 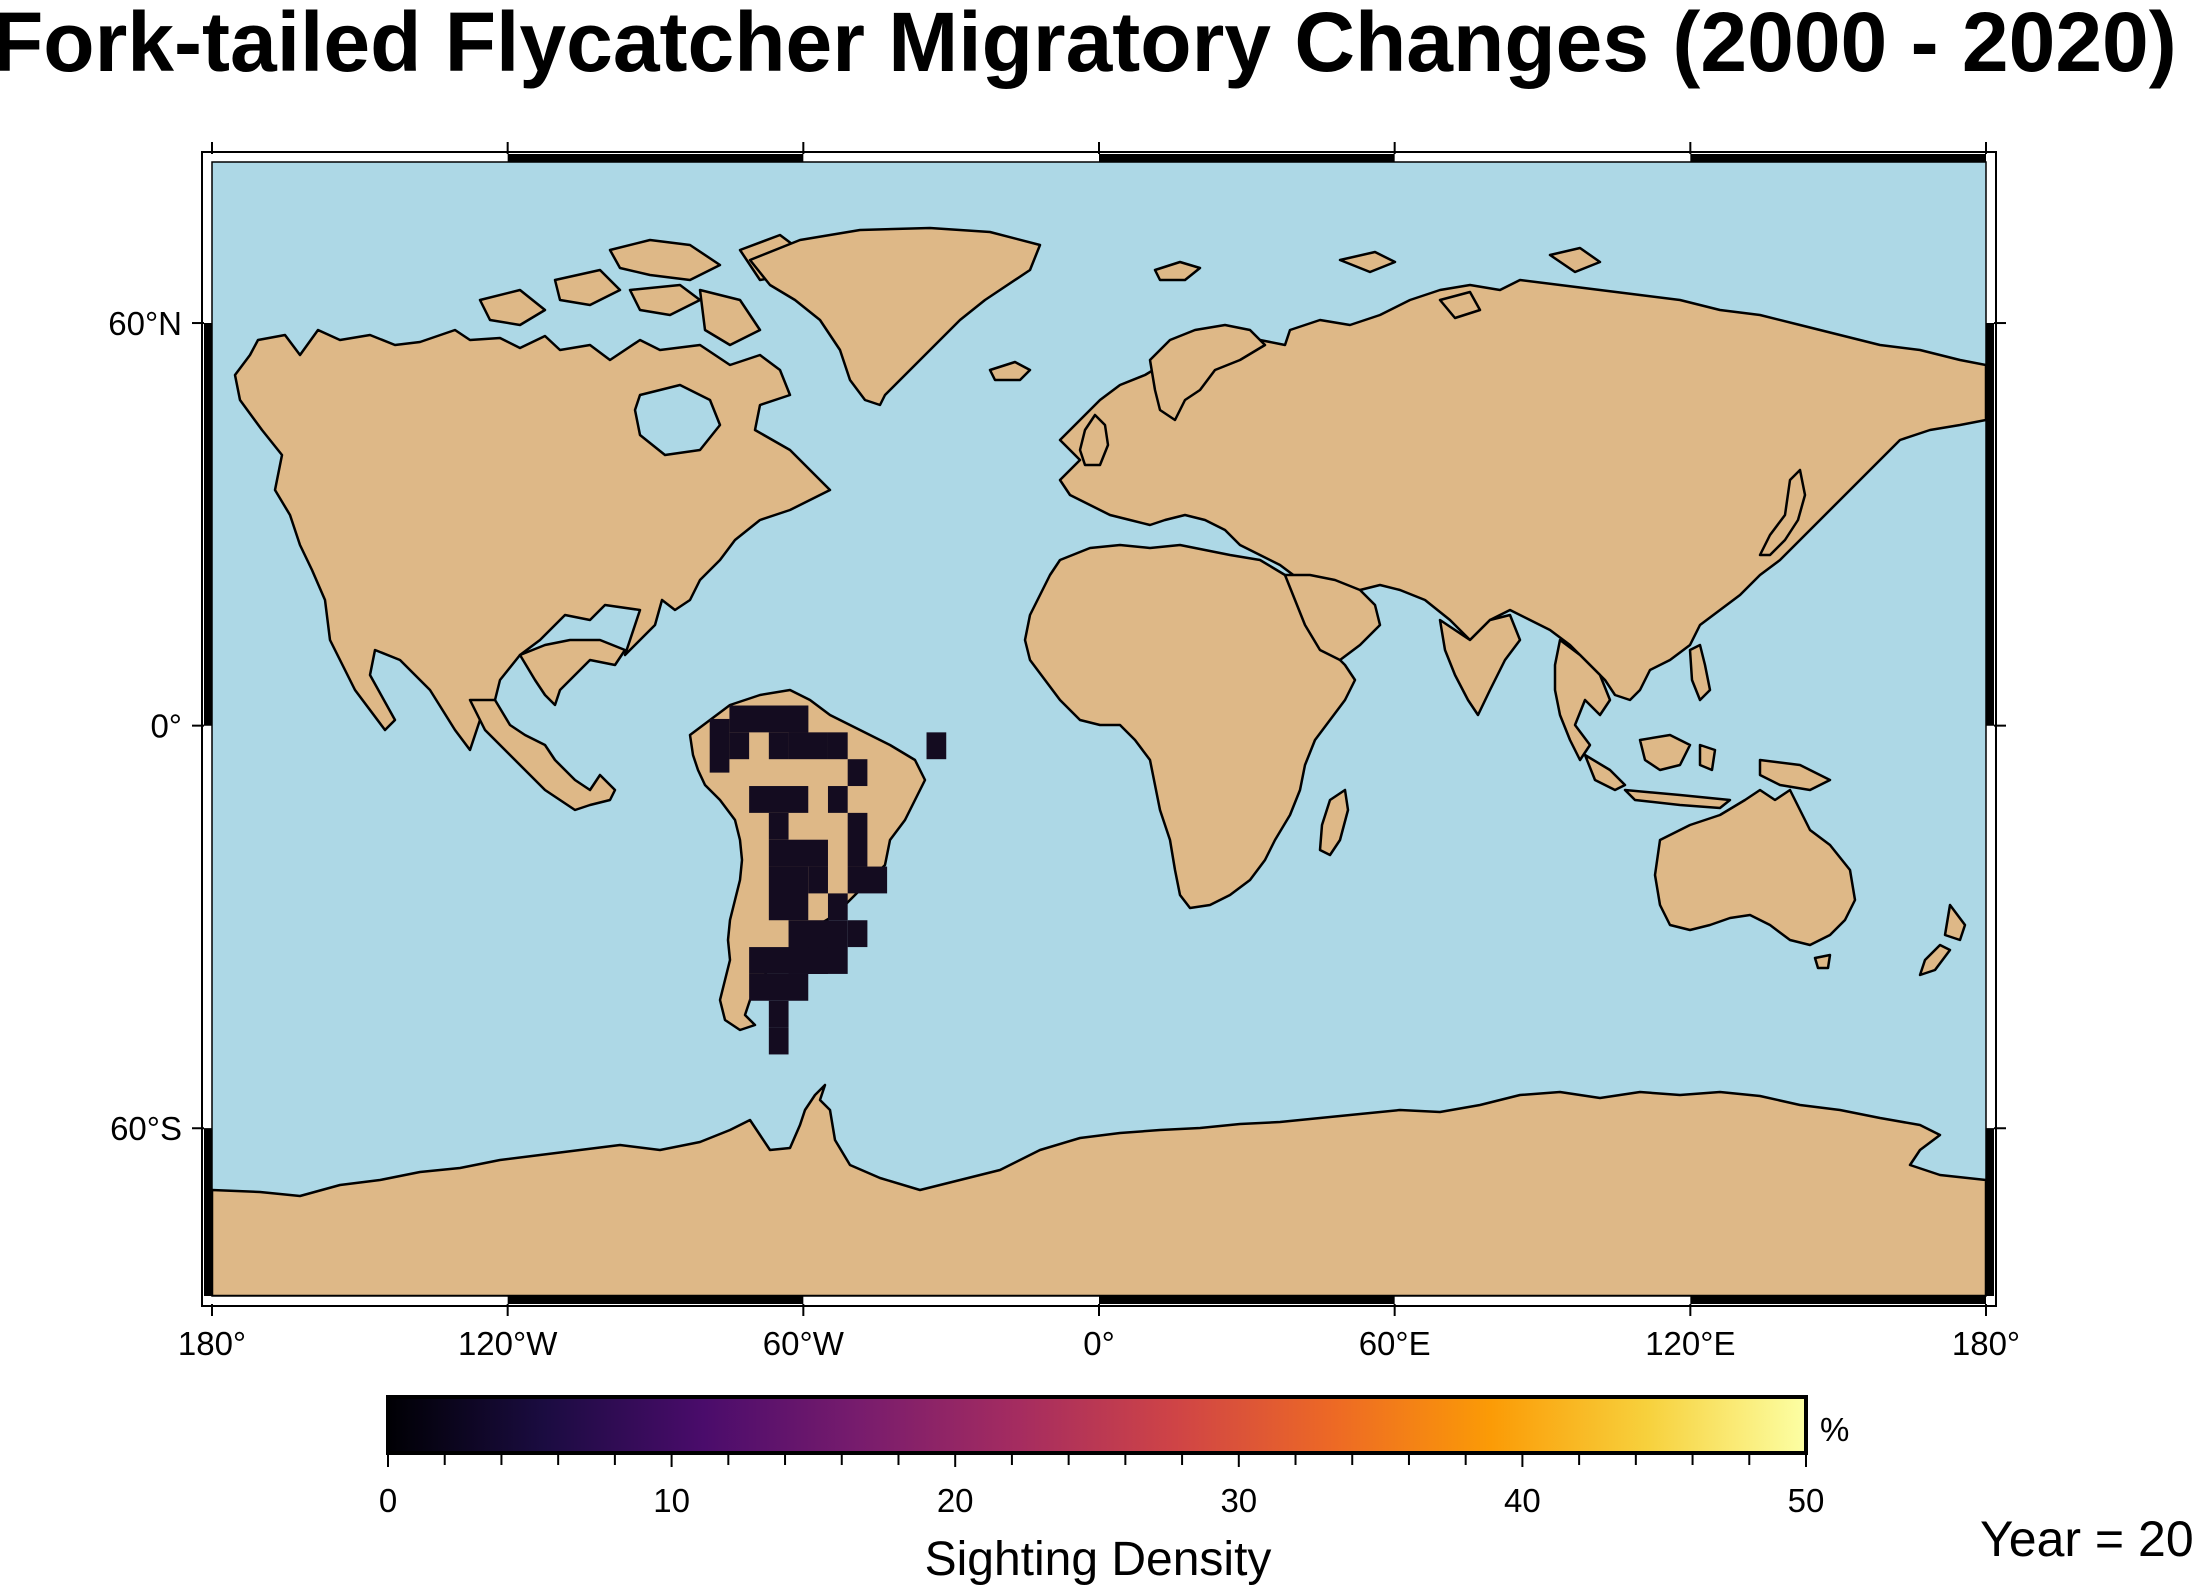 What do you see at coordinates (1332, 617) in the screenshot?
I see `arabian-peninsula` at bounding box center [1332, 617].